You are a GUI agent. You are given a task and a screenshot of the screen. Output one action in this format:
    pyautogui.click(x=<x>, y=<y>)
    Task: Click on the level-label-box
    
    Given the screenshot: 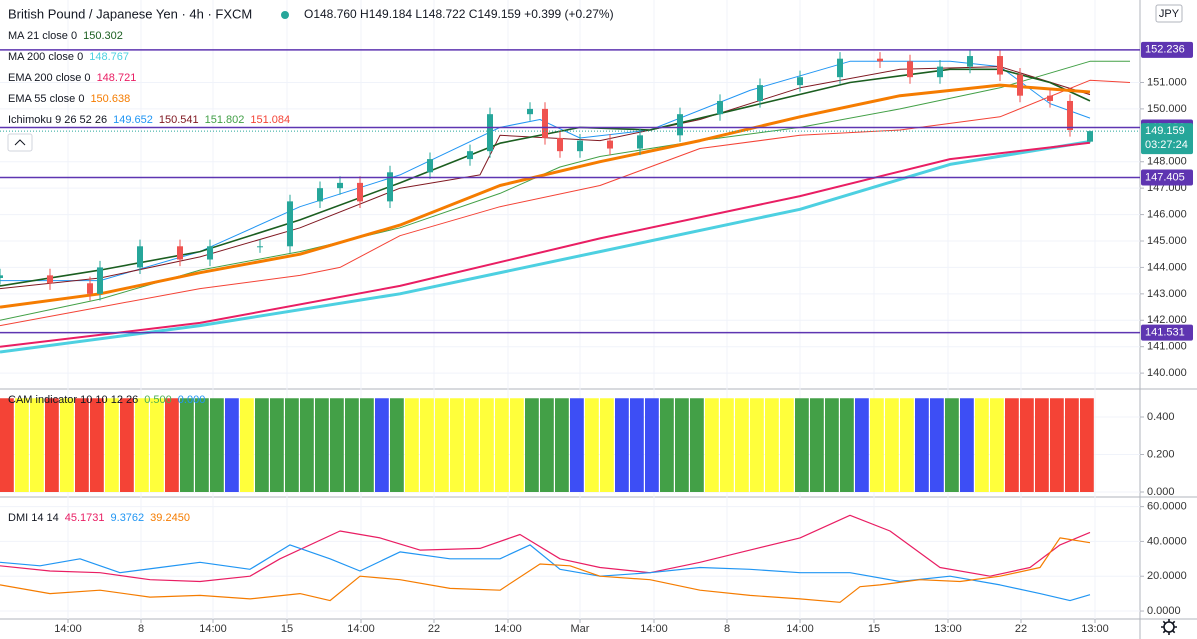 What is the action you would take?
    pyautogui.click(x=1167, y=49)
    